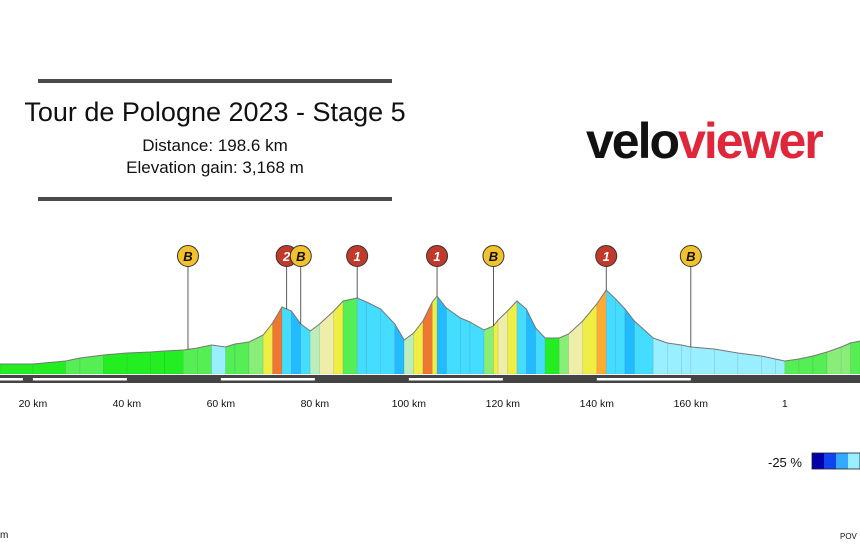 The width and height of the screenshot is (860, 546). Describe the element at coordinates (597, 404) in the screenshot. I see `x-tick-label: 140 km` at that location.